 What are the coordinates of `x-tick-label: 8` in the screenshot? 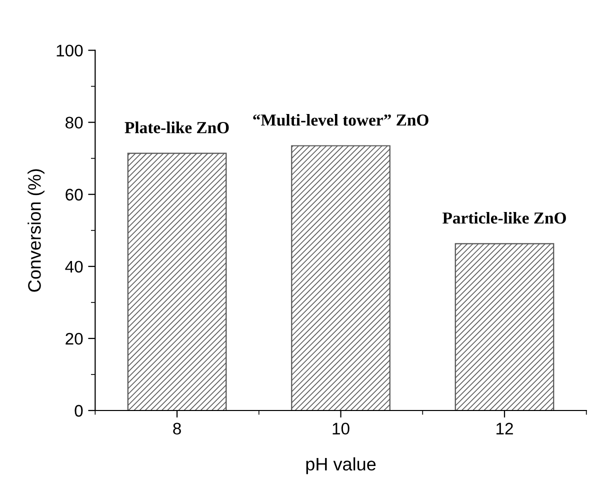 It's located at (177, 428).